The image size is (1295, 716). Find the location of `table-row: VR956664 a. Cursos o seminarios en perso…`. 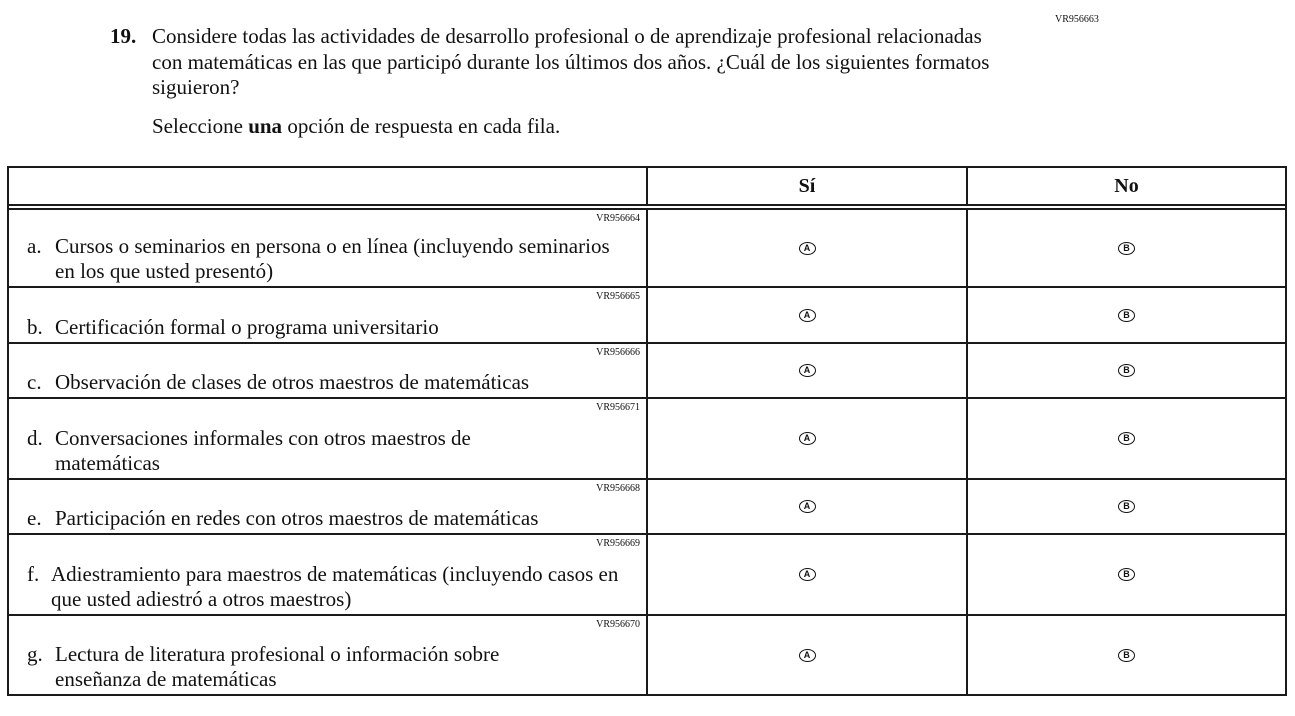

table-row: VR956664 a. Cursos o seminarios en perso… is located at coordinates (647, 247).